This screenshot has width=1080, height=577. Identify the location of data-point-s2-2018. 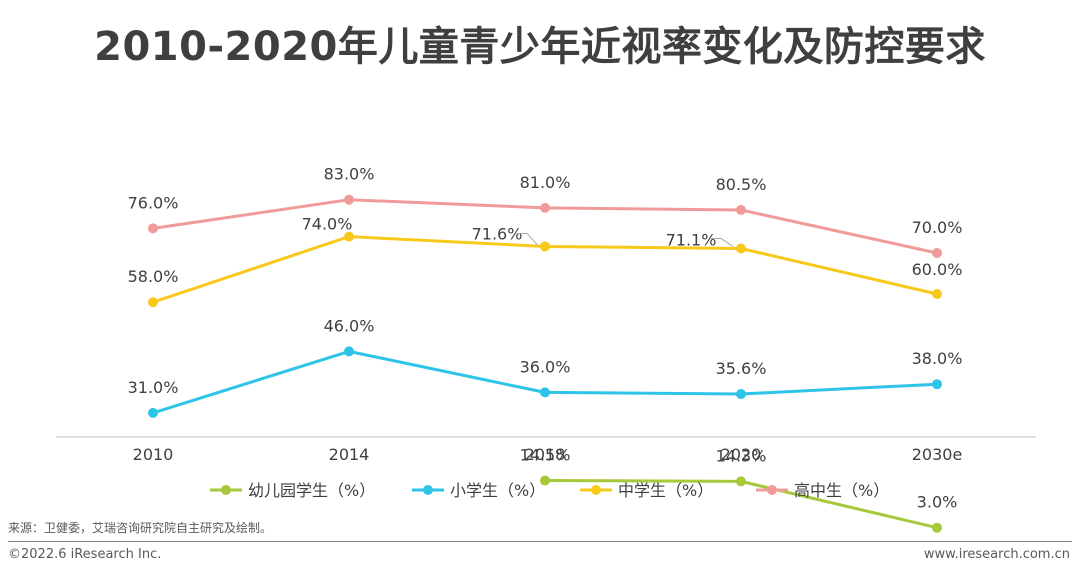
(545, 246).